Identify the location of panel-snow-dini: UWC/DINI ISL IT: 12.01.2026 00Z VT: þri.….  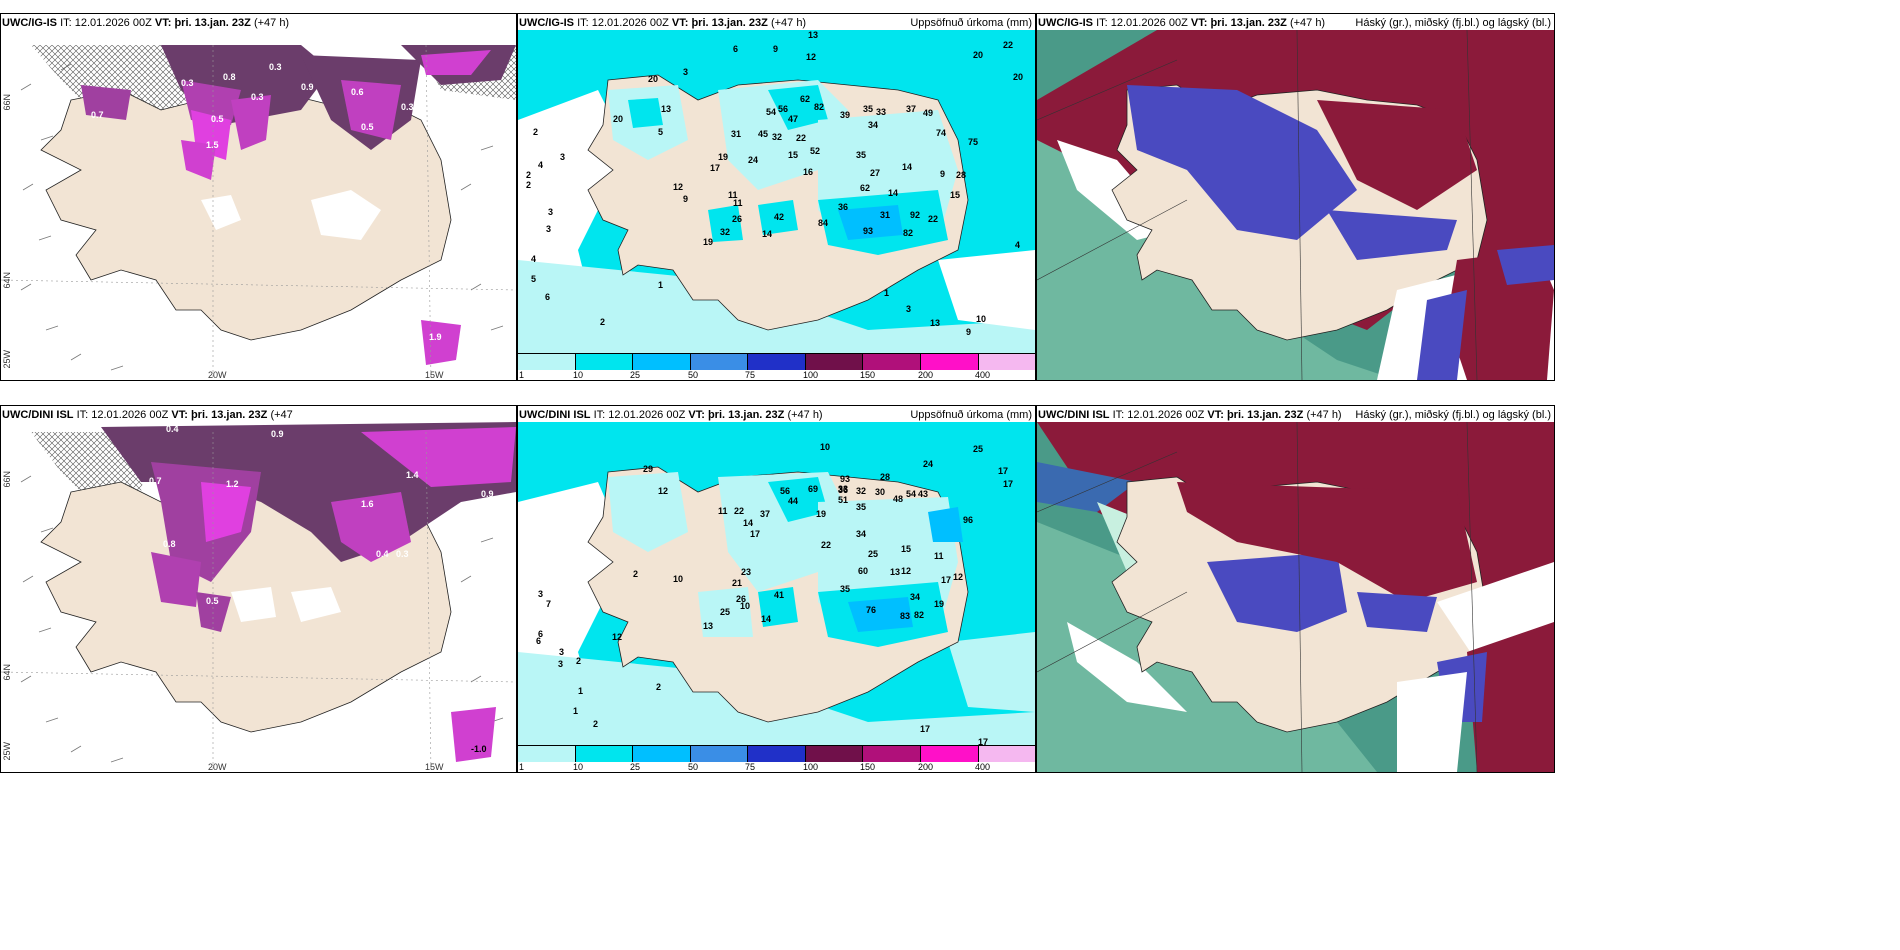
(258, 589).